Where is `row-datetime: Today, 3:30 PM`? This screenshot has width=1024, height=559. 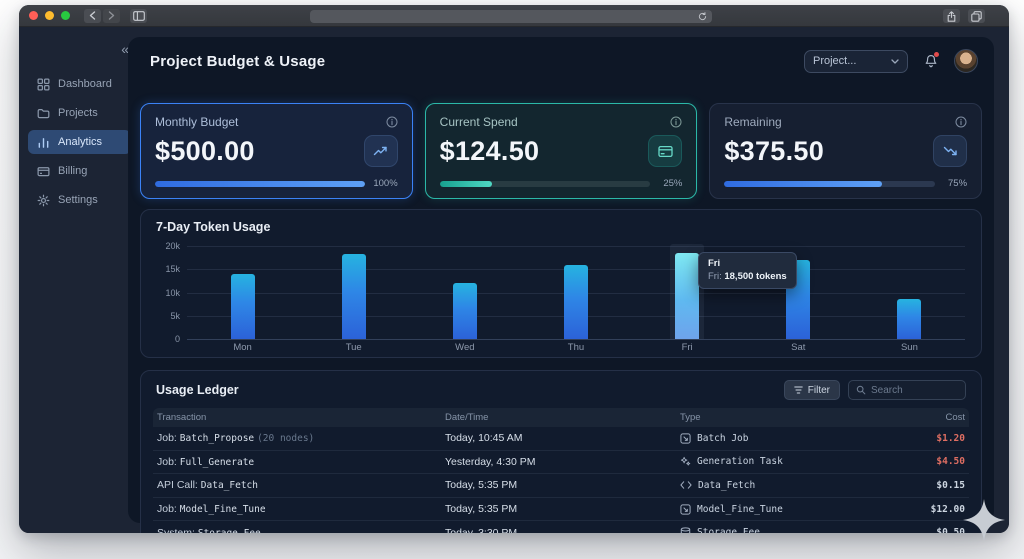 row-datetime: Today, 3:30 PM is located at coordinates (481, 529).